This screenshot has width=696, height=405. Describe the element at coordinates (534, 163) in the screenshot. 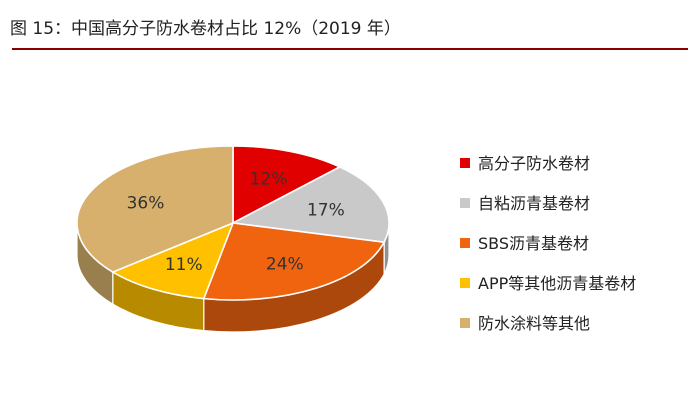

I see `legend-label-1: 高分子防水卷材` at that location.